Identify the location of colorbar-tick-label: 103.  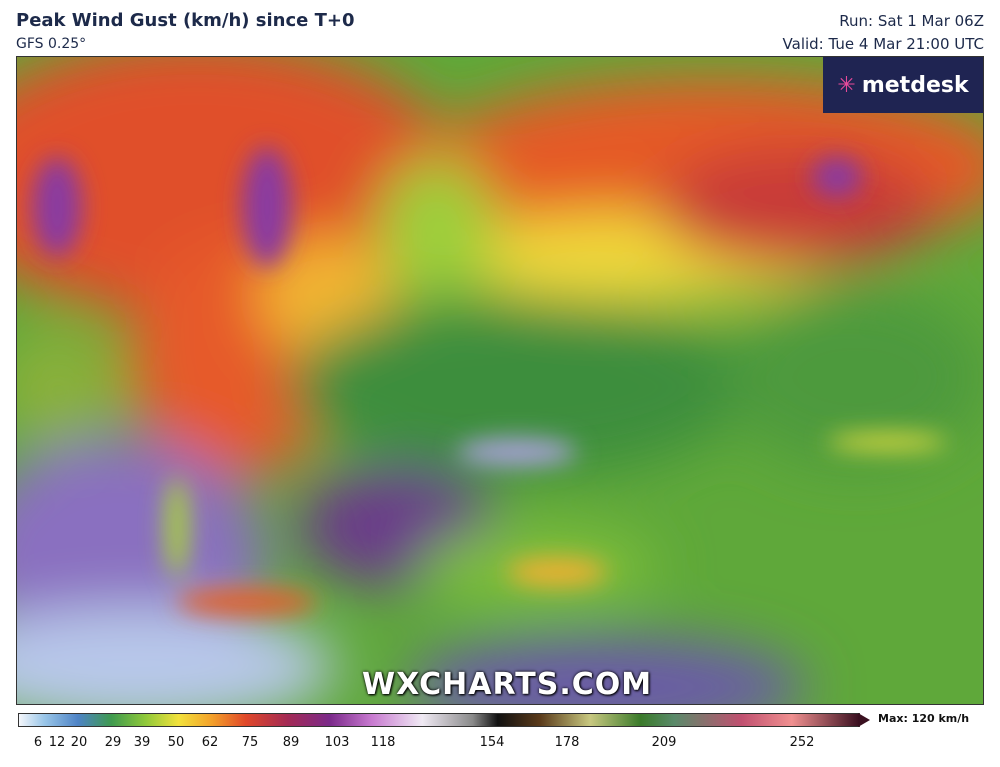
(337, 742).